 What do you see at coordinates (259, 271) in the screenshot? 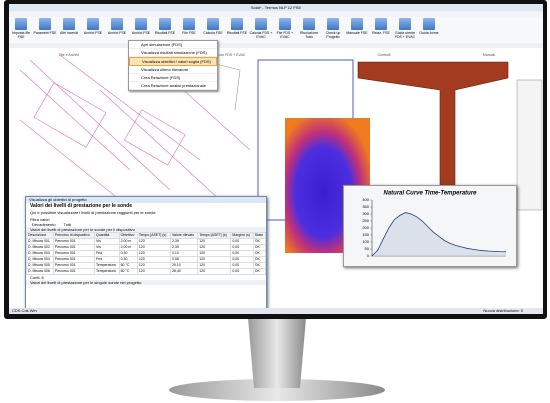
I see `cell: OK` at bounding box center [259, 271].